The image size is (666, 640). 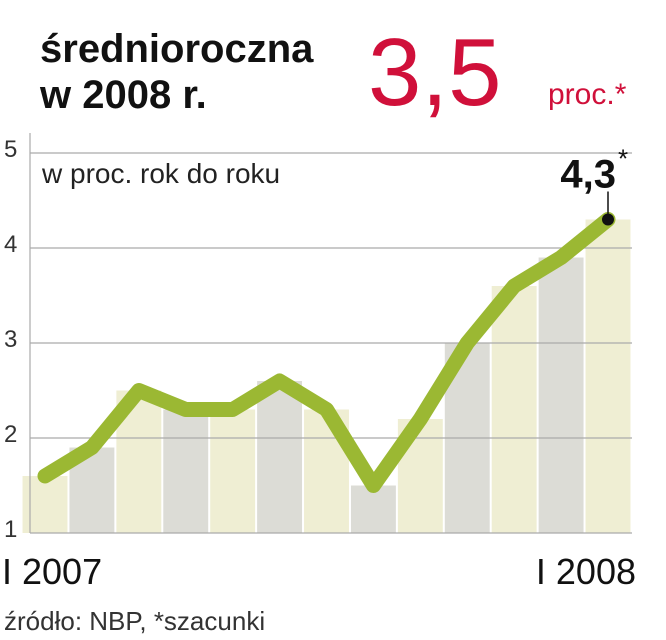 What do you see at coordinates (177, 49) in the screenshot?
I see `headline-line1: średnioroczna` at bounding box center [177, 49].